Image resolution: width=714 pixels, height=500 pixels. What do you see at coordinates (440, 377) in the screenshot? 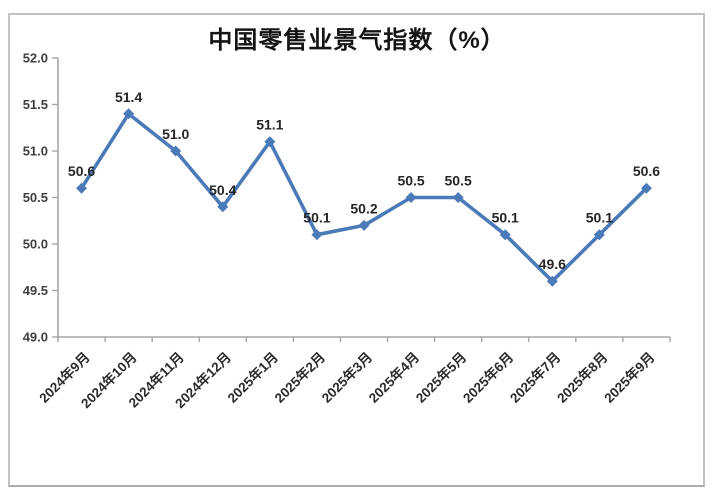
I see `x-axis-tick-label: 2025年5月` at bounding box center [440, 377].